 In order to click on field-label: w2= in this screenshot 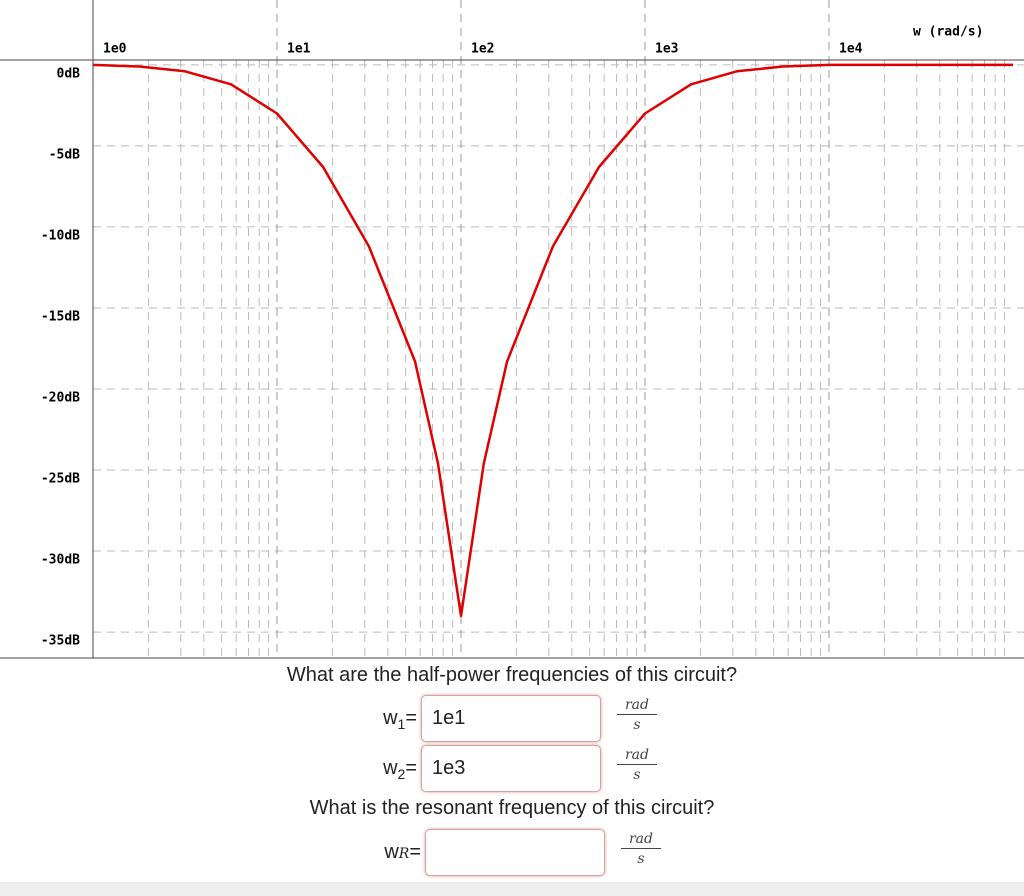, I will do `click(387, 769)`.